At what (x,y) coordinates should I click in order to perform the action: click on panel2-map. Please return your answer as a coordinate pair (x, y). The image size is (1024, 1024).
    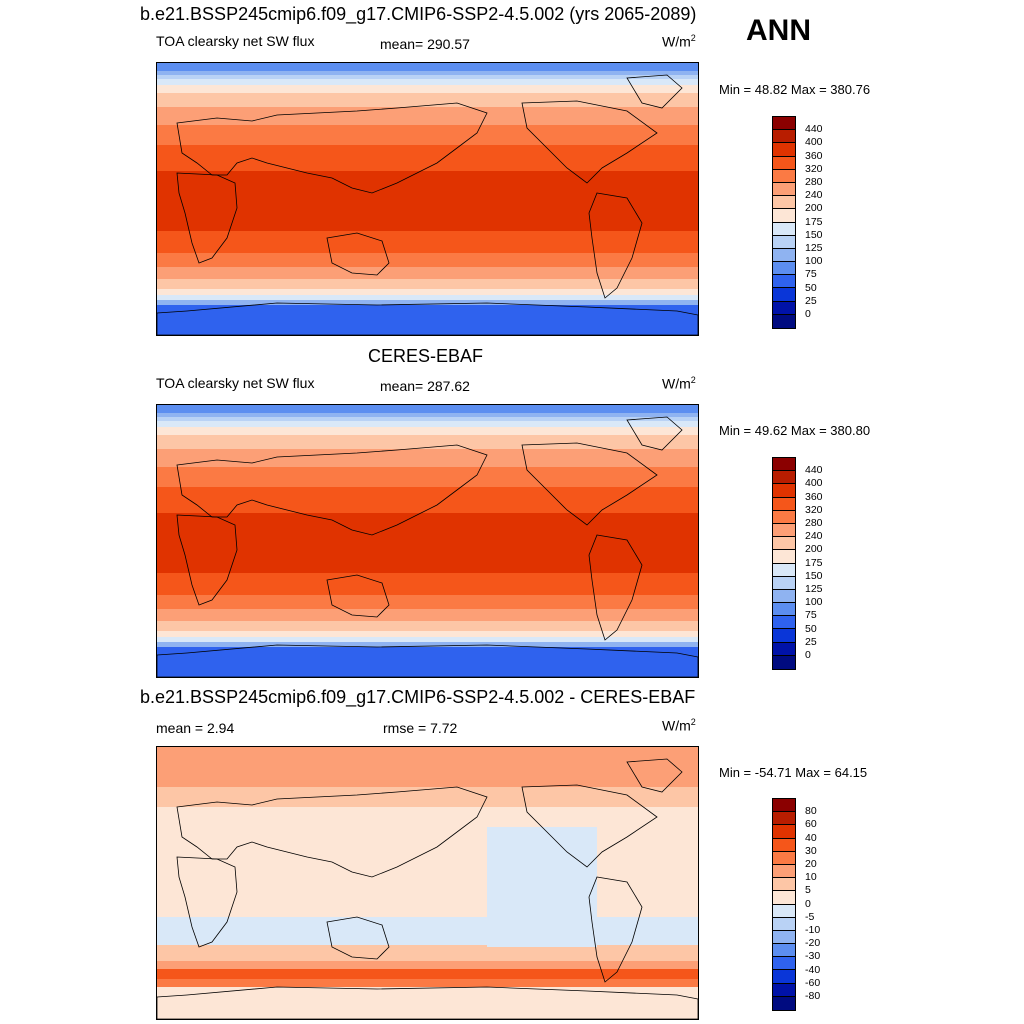
    Looking at the image, I should click on (427, 541).